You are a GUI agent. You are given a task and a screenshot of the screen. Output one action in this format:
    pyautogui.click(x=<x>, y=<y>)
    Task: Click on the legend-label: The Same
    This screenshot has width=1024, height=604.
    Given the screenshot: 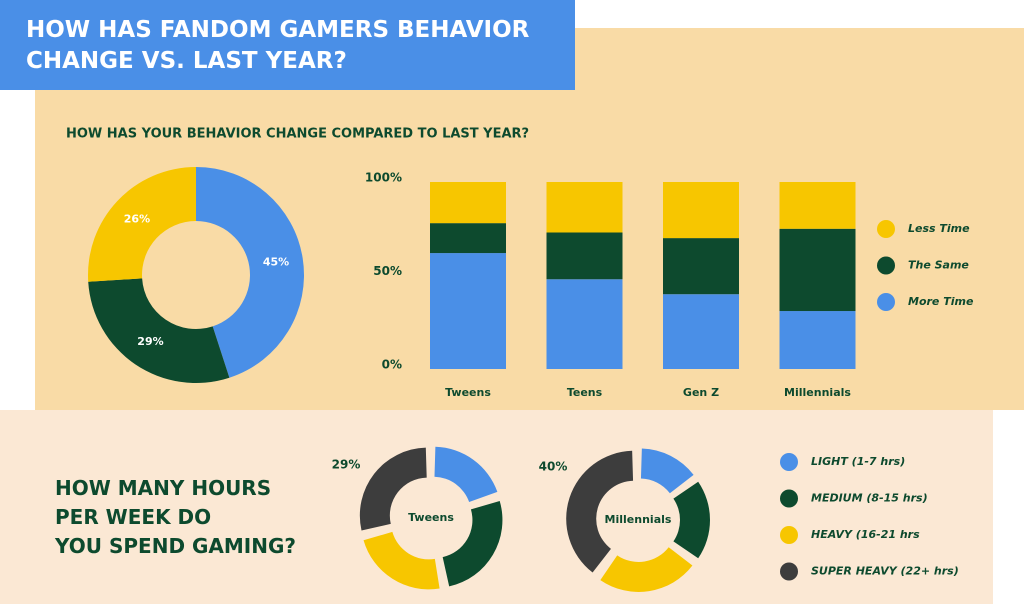 What is the action you would take?
    pyautogui.click(x=938, y=265)
    